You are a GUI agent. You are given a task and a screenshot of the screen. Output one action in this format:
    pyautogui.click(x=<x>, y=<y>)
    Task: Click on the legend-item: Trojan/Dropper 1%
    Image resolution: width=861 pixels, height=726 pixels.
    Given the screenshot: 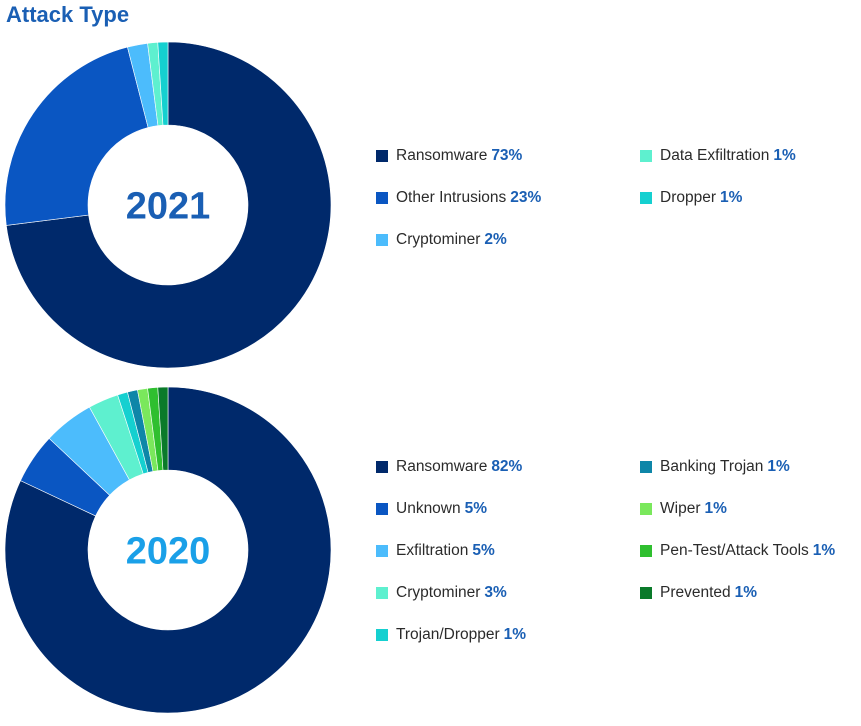 What is the action you would take?
    pyautogui.click(x=451, y=635)
    